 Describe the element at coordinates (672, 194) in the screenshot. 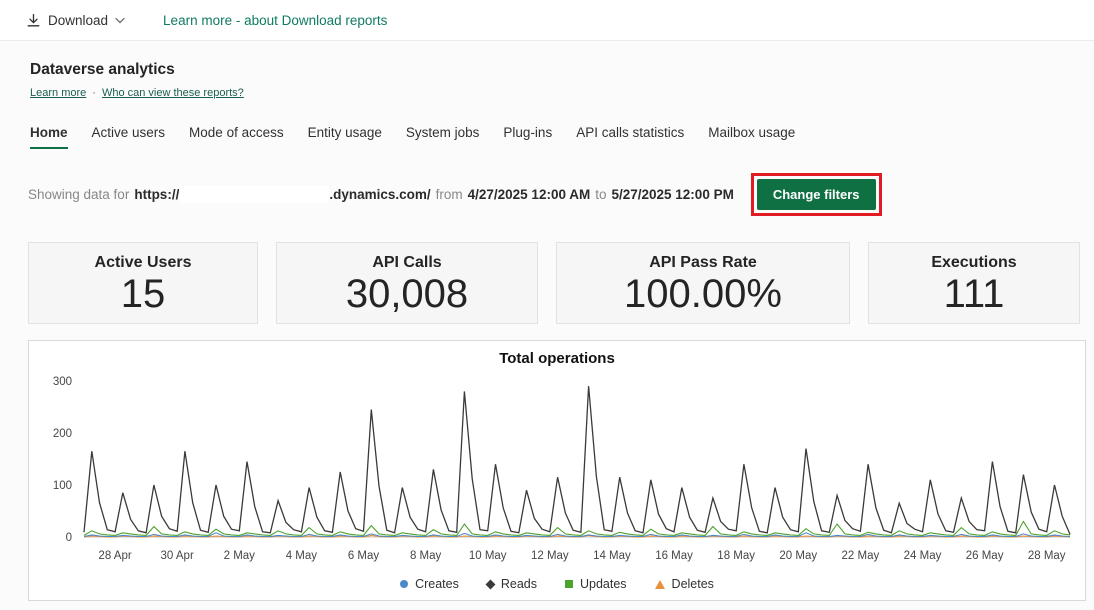

I see `end-datetime: 5/27/2025 12:00 PM` at that location.